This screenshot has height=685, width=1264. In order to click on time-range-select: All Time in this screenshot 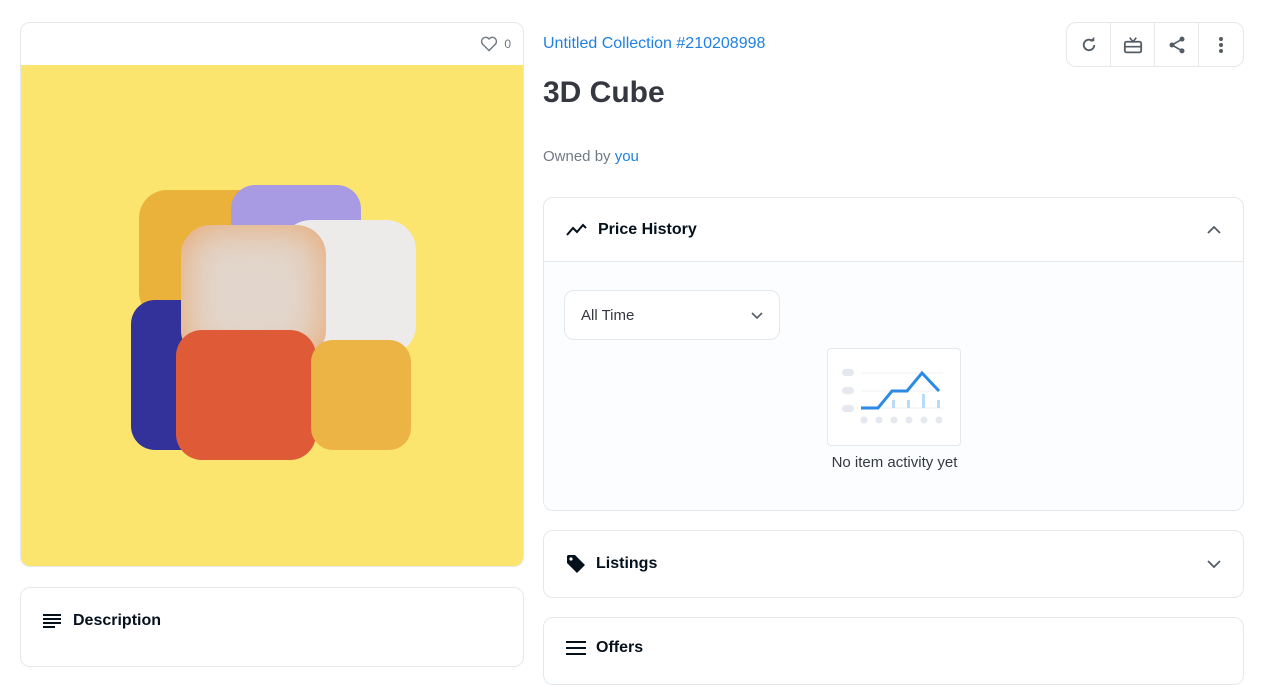, I will do `click(672, 315)`.